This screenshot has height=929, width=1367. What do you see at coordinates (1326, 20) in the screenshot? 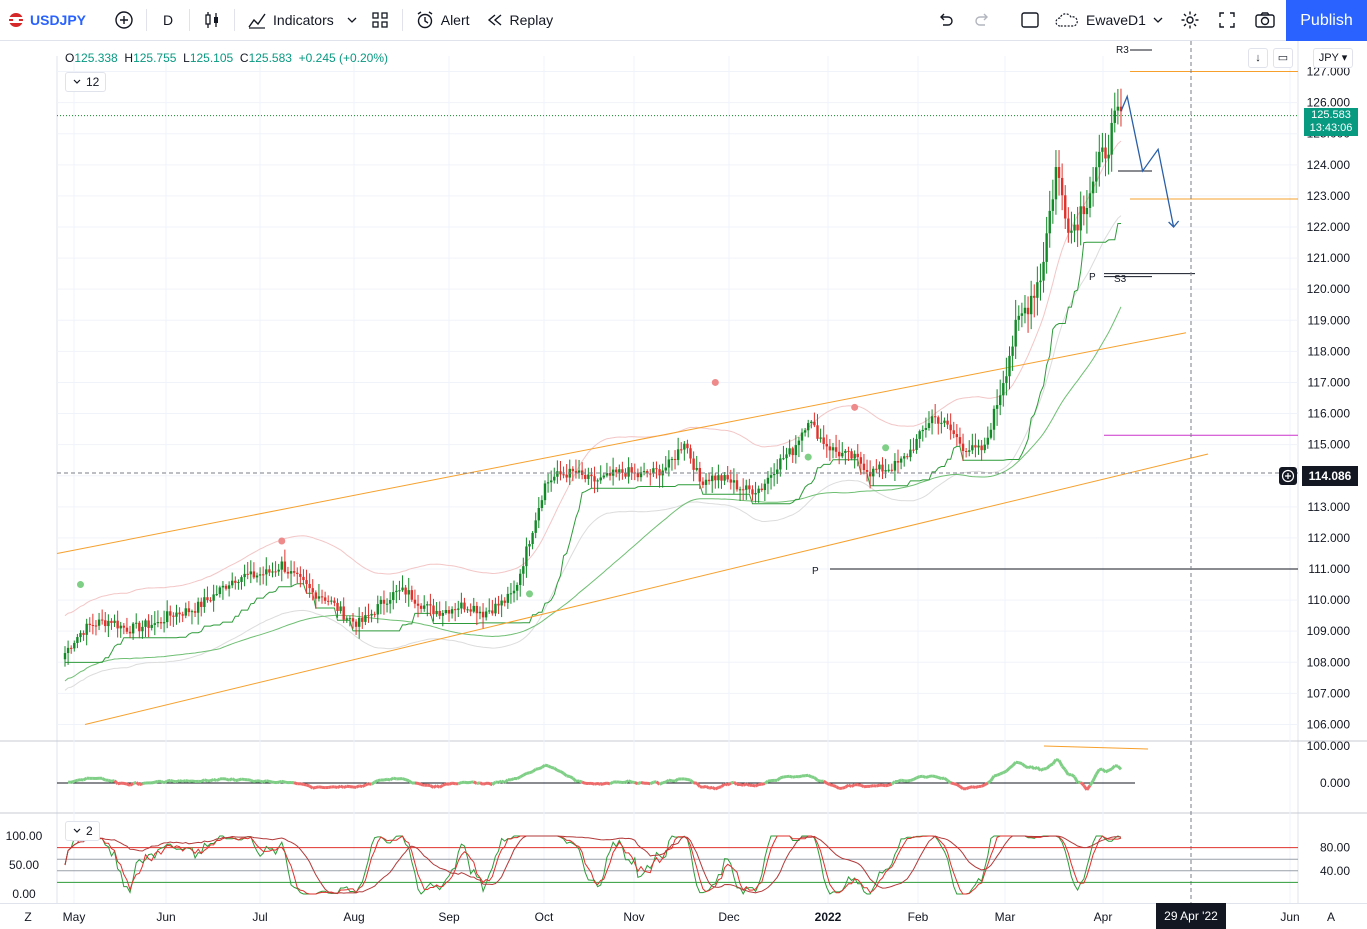
I see `publish-button: Publish` at bounding box center [1326, 20].